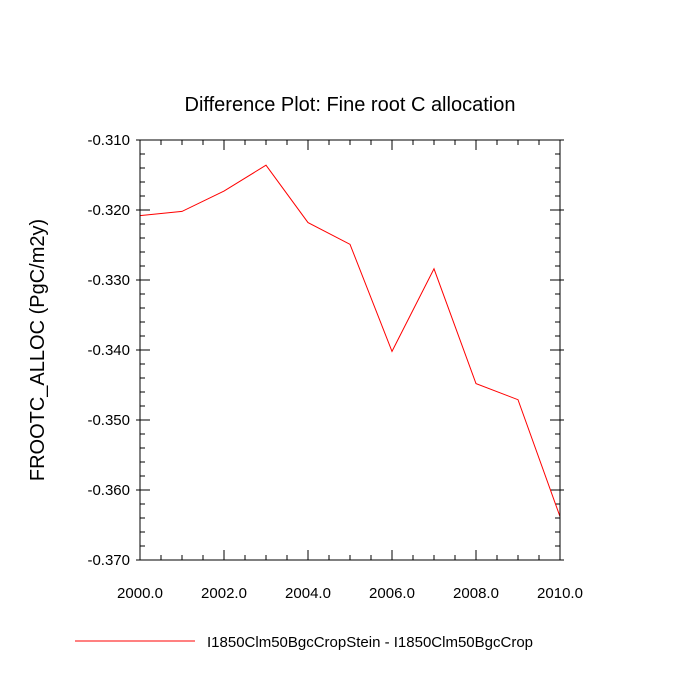 The height and width of the screenshot is (700, 700). I want to click on chart-title: Difference Plot: Fine root C allocation, so click(350, 105).